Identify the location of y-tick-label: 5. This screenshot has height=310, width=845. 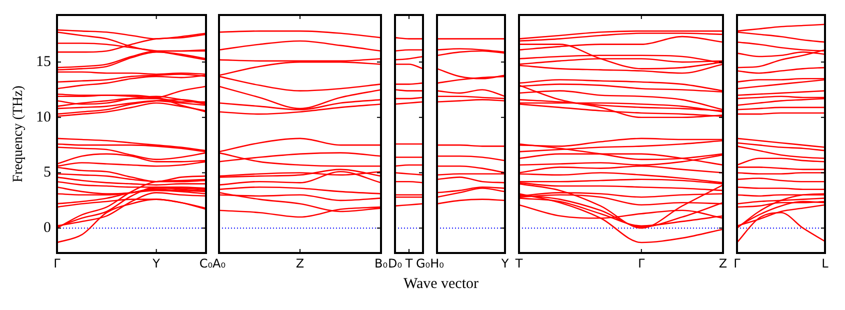
(47, 172).